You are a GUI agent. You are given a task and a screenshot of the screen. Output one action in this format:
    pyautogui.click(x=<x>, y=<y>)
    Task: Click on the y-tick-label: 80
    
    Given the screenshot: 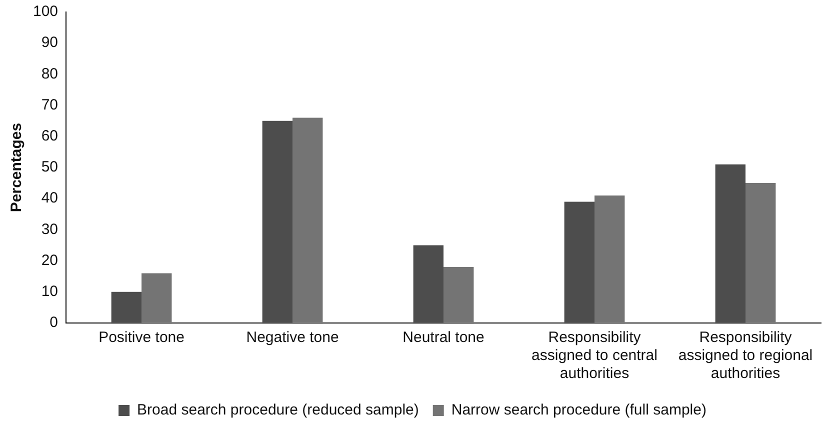 What is the action you would take?
    pyautogui.click(x=49, y=73)
    